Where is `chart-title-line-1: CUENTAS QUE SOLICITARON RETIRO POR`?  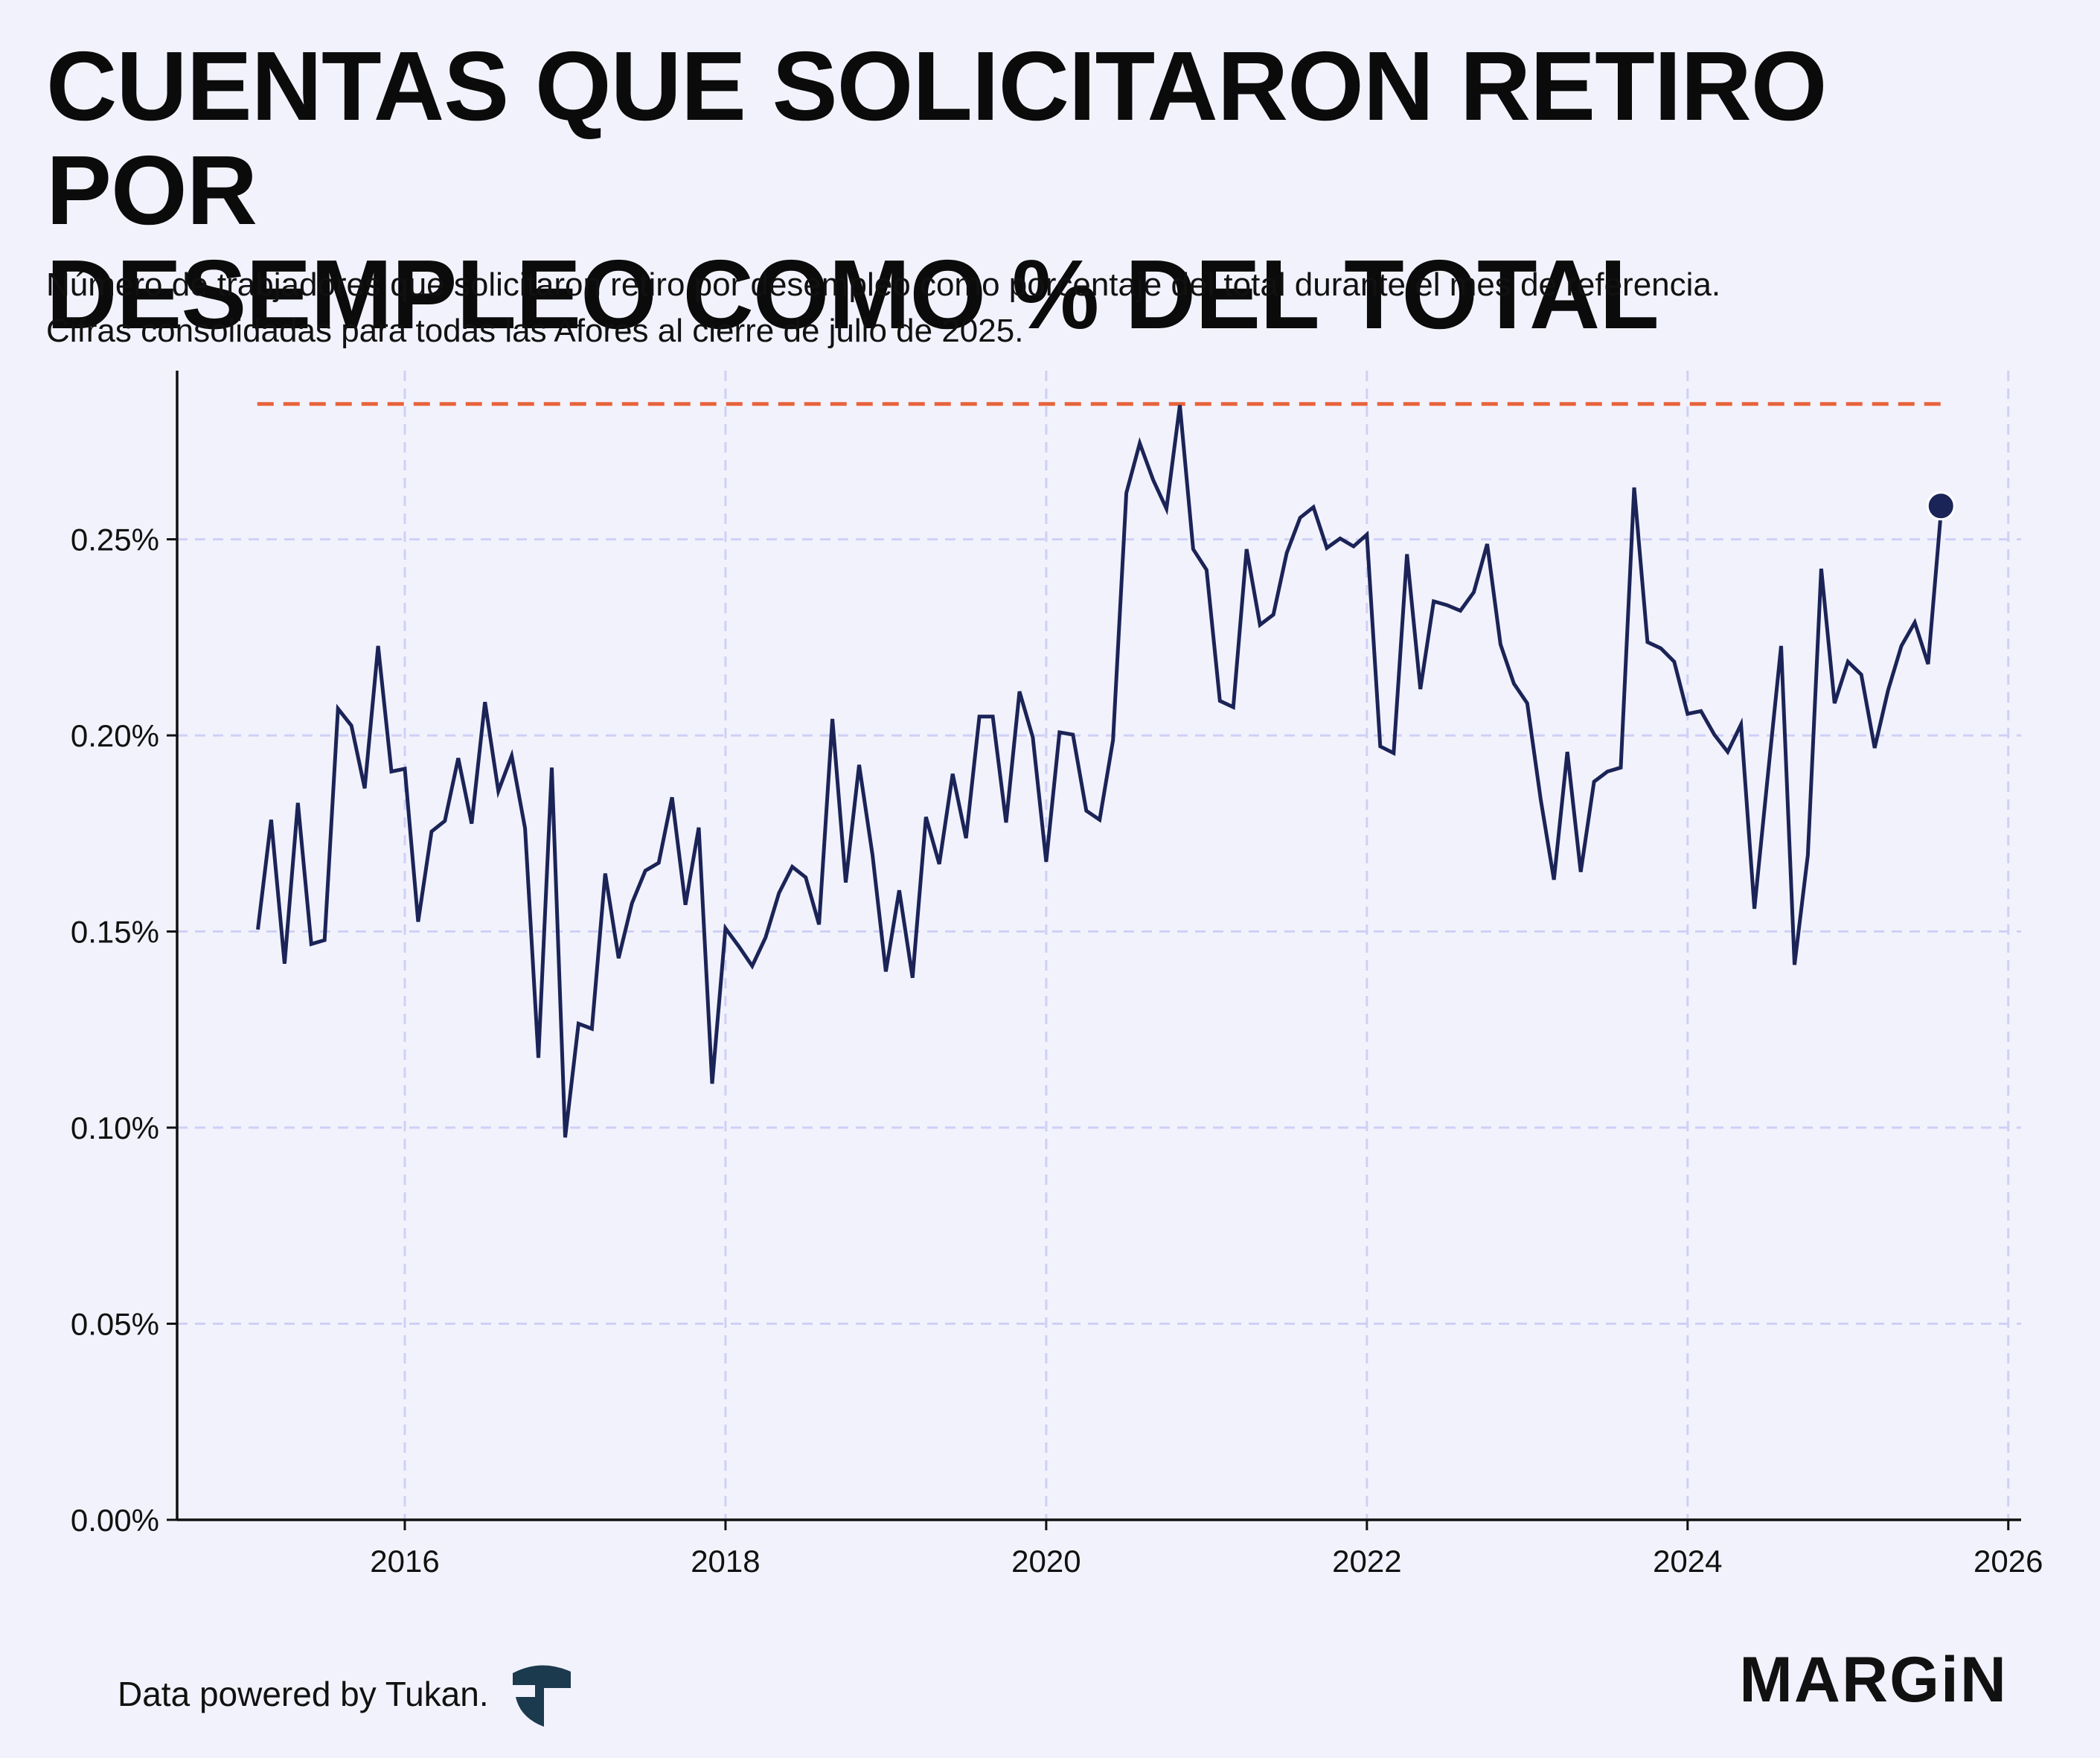 chart-title-line-1: CUENTAS QUE SOLICITARON RETIRO POR is located at coordinates (937, 138).